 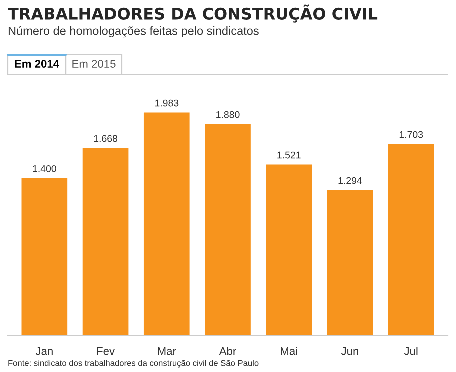 I want to click on text: Em 2015, so click(x=94, y=64).